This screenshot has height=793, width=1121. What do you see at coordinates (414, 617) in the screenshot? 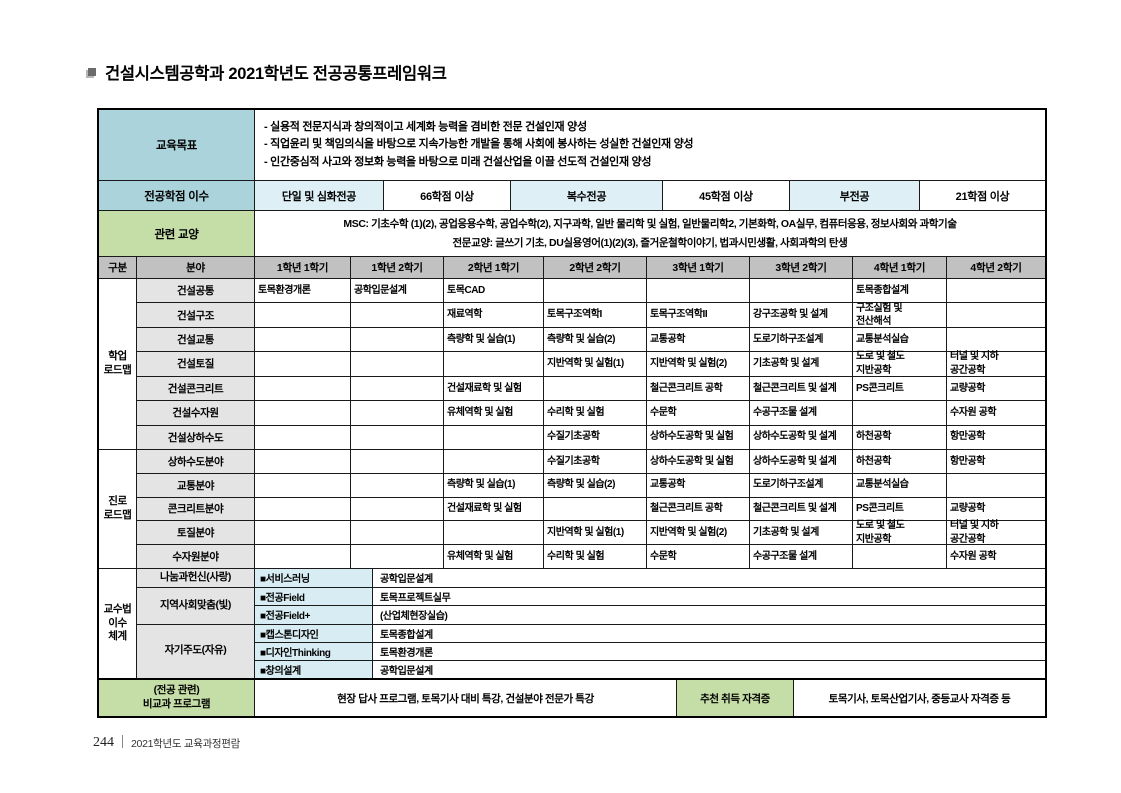
I see `teaching-course: (산업체현장실습)` at bounding box center [414, 617].